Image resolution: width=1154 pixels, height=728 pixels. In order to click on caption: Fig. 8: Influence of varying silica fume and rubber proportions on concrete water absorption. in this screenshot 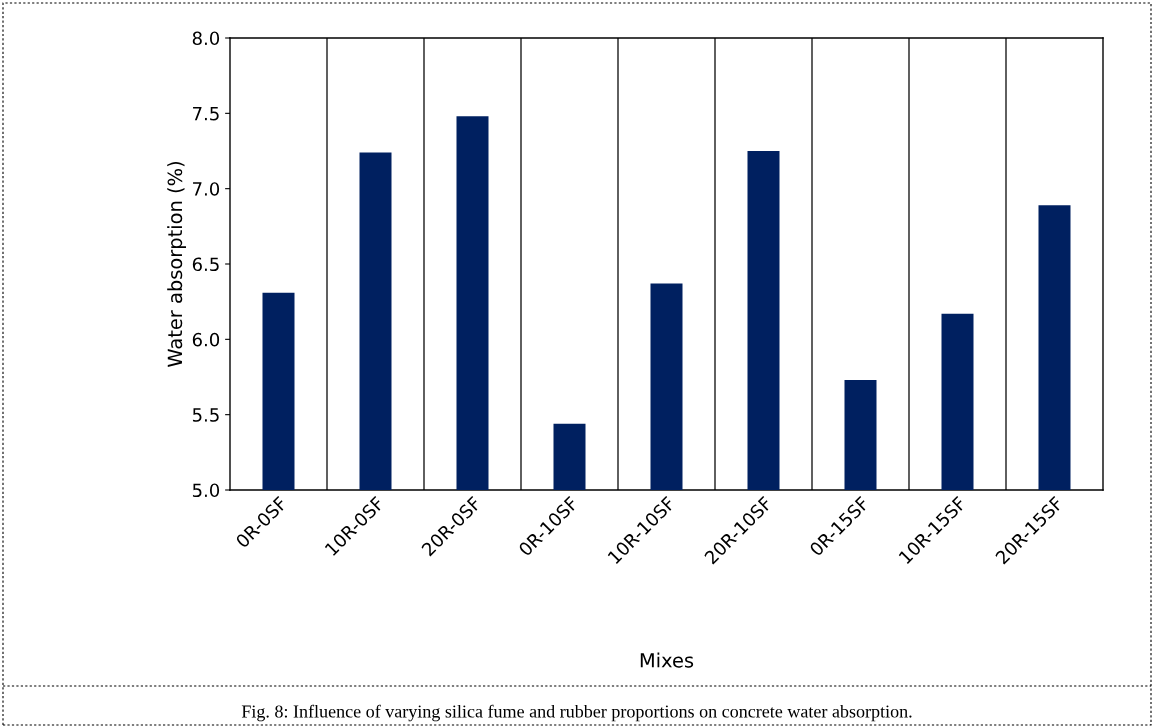, I will do `click(576, 713)`.